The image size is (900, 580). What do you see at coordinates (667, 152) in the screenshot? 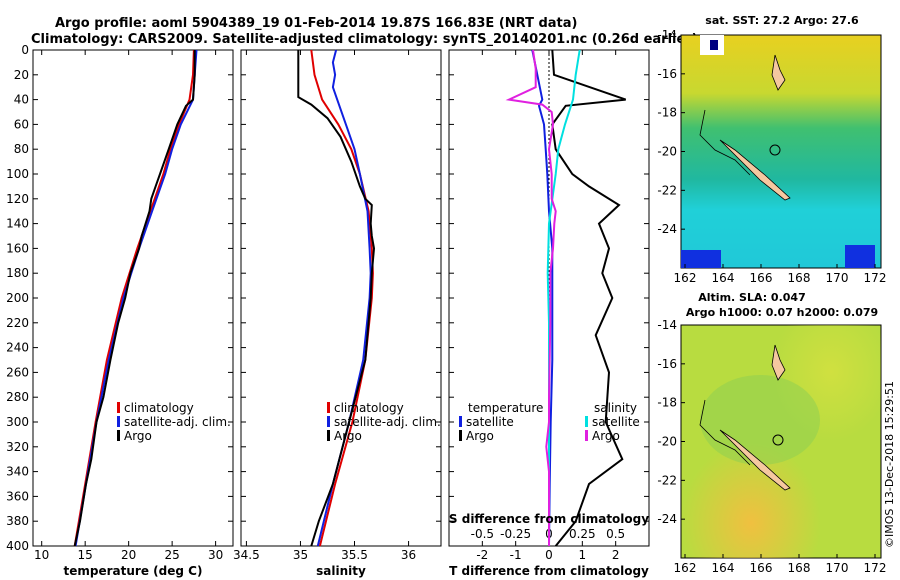
I see `map-y-tick-label: -20` at bounding box center [667, 152].